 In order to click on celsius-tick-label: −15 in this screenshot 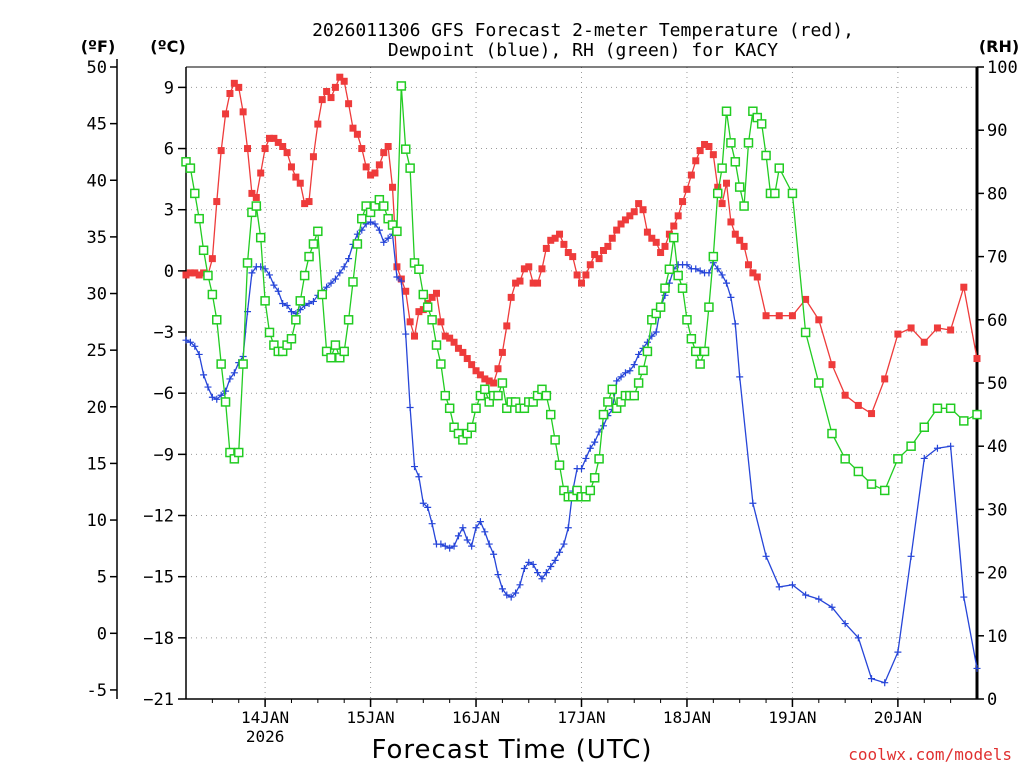, I will do `click(158, 578)`.